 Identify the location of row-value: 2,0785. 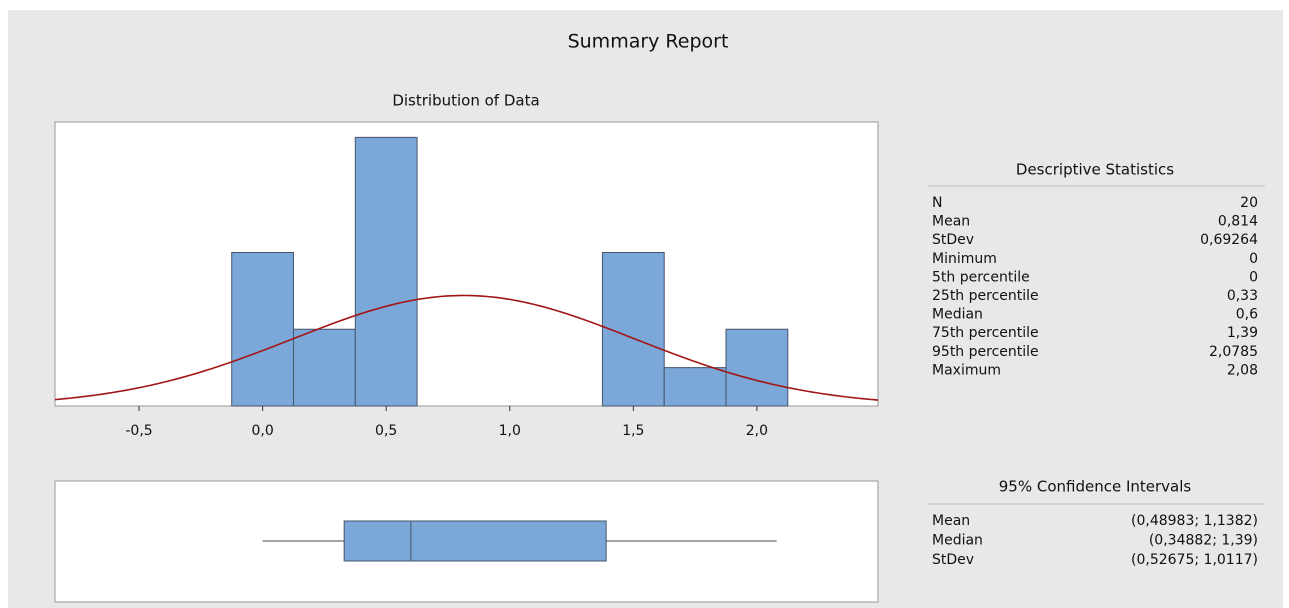
(1233, 352).